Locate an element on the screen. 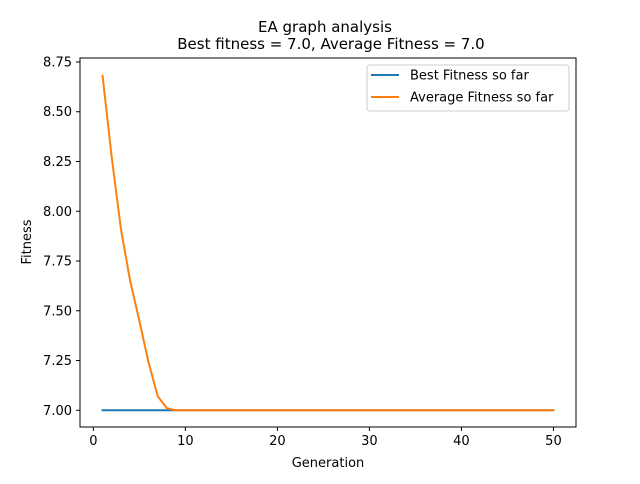 This screenshot has height=484, width=640. y-tick-label: 8.75 is located at coordinates (57, 62).